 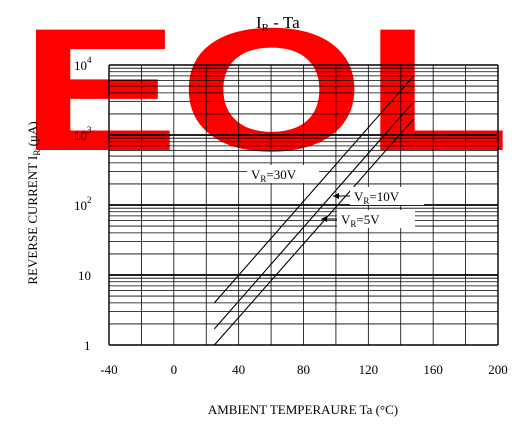 I want to click on x-axis-label: AMBIENT TEMPERAURE Ta (°C), so click(x=303, y=409).